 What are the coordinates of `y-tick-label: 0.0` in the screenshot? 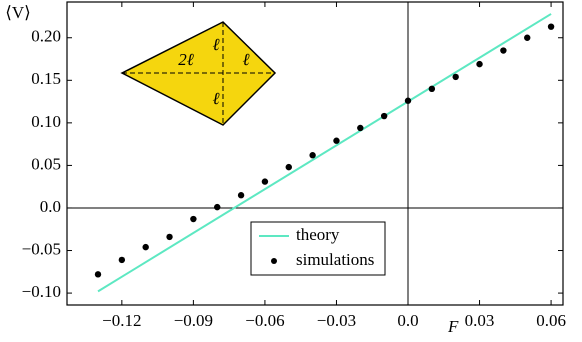 It's located at (50, 206).